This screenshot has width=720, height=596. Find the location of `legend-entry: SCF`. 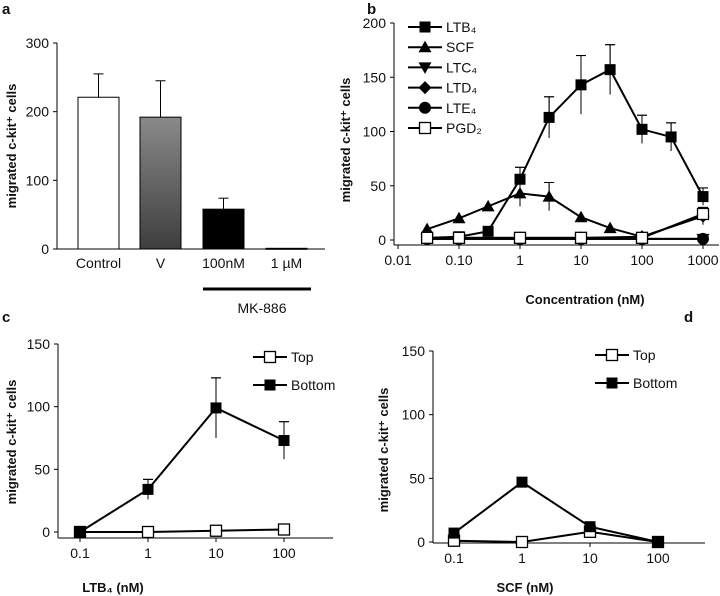

legend-entry: SCF is located at coordinates (441, 47).